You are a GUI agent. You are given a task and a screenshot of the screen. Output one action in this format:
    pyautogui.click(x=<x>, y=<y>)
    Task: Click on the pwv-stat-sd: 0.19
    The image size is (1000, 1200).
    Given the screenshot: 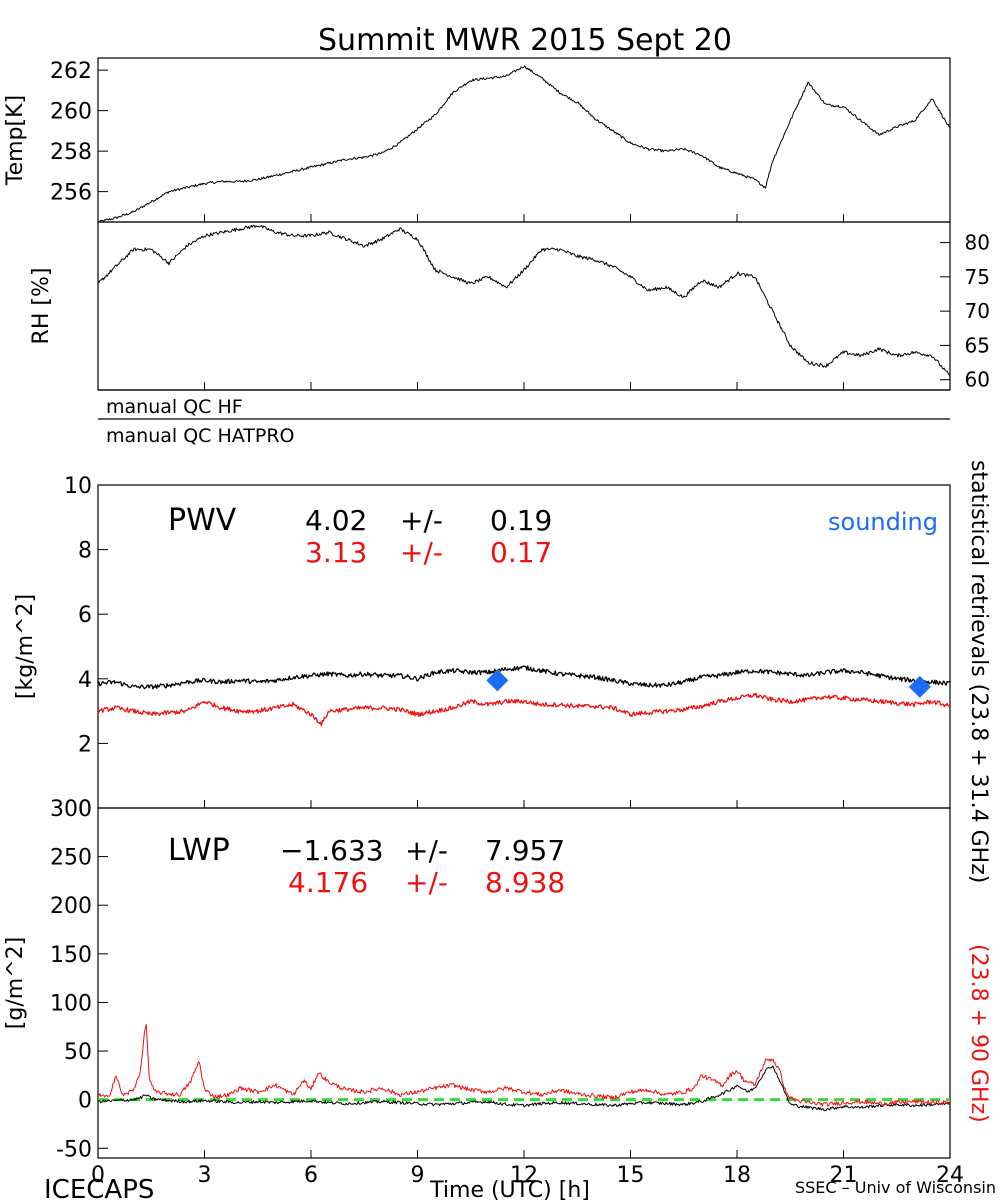 What is the action you would take?
    pyautogui.click(x=521, y=520)
    